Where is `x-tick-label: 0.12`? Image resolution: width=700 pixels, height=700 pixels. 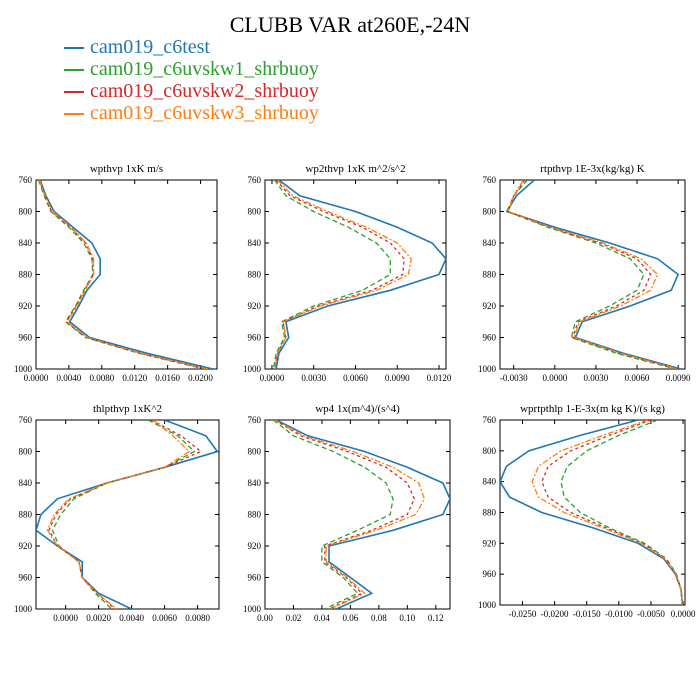
x-tick-label: 0.12 is located at coordinates (436, 618).